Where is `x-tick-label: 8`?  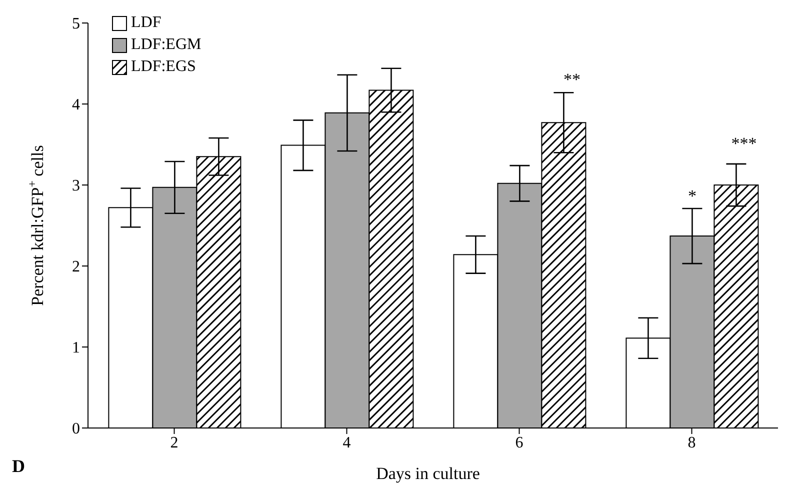
x-tick-label: 8 is located at coordinates (692, 443).